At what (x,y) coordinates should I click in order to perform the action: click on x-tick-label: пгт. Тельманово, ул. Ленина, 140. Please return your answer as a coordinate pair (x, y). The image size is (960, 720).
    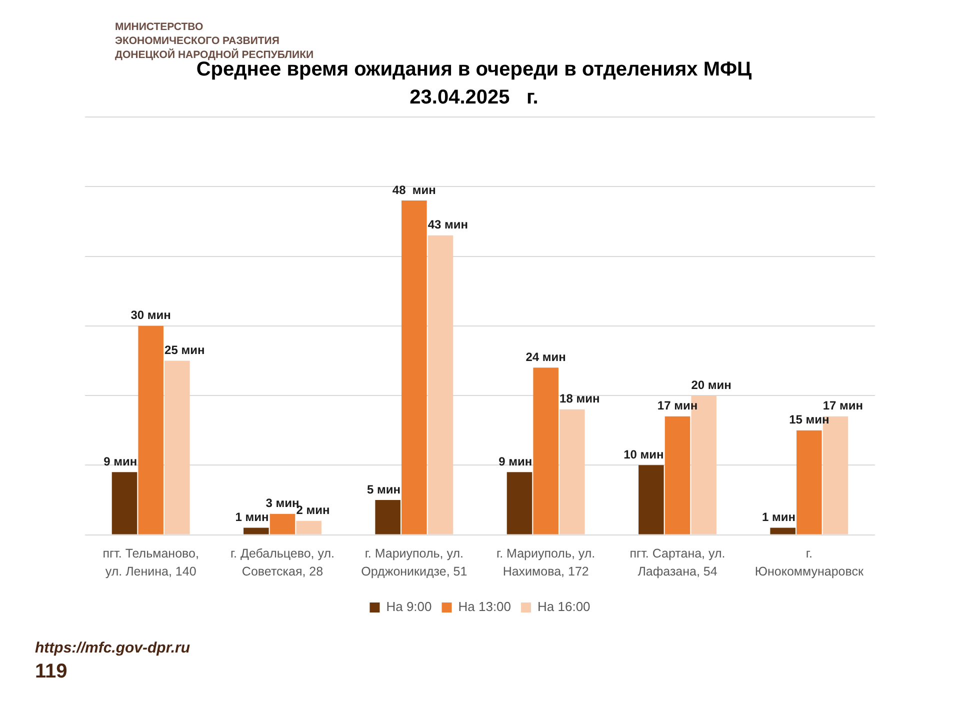
    Looking at the image, I should click on (150, 562).